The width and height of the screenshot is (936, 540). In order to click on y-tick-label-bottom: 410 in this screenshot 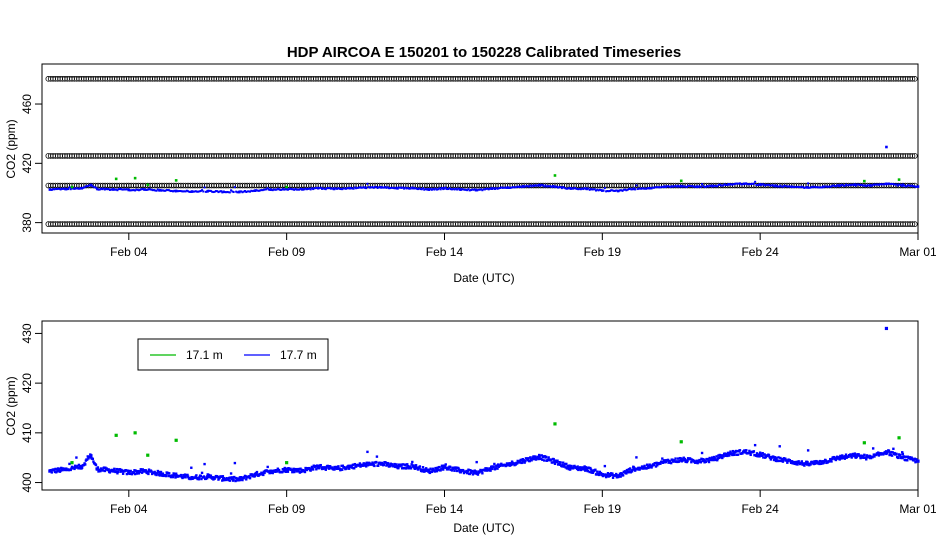, I will do `click(27, 433)`.